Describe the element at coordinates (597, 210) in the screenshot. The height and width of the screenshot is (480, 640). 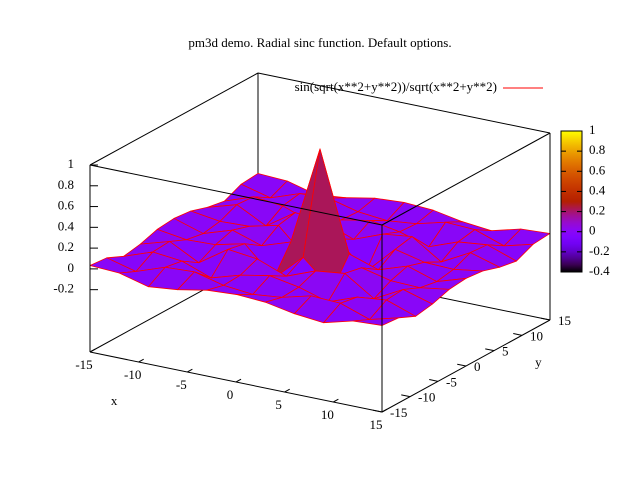
I see `colorbar-tick-label: 0.2` at that location.